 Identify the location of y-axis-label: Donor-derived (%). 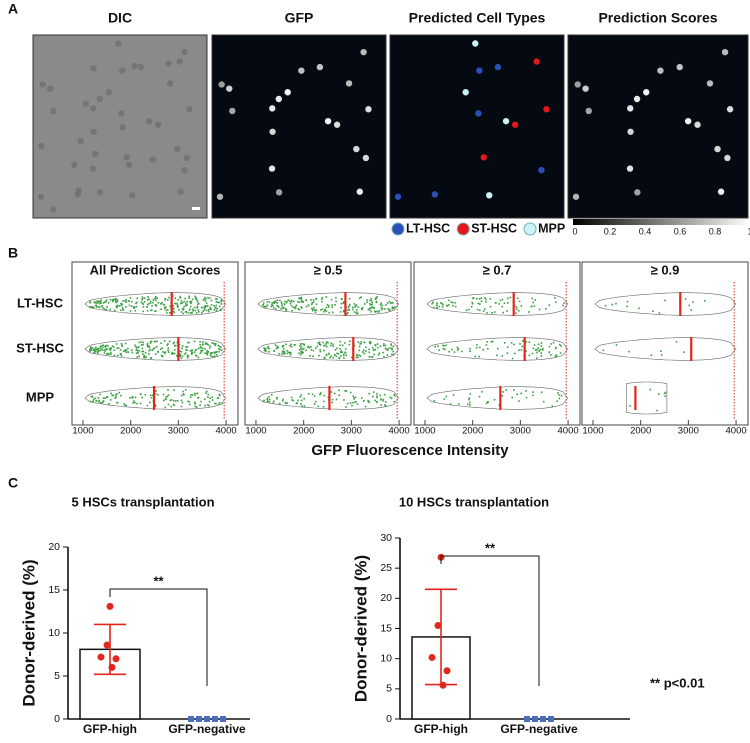
(360, 628).